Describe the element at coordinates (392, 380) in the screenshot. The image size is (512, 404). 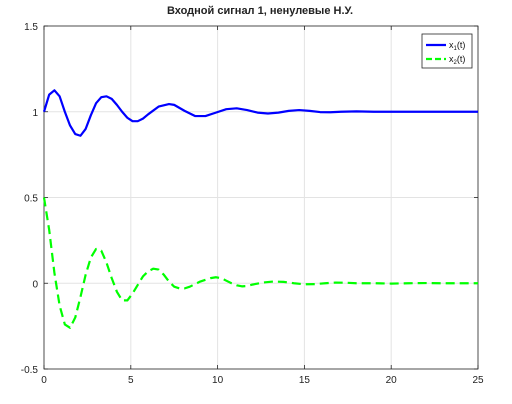
I see `x-tick-label: 20` at that location.